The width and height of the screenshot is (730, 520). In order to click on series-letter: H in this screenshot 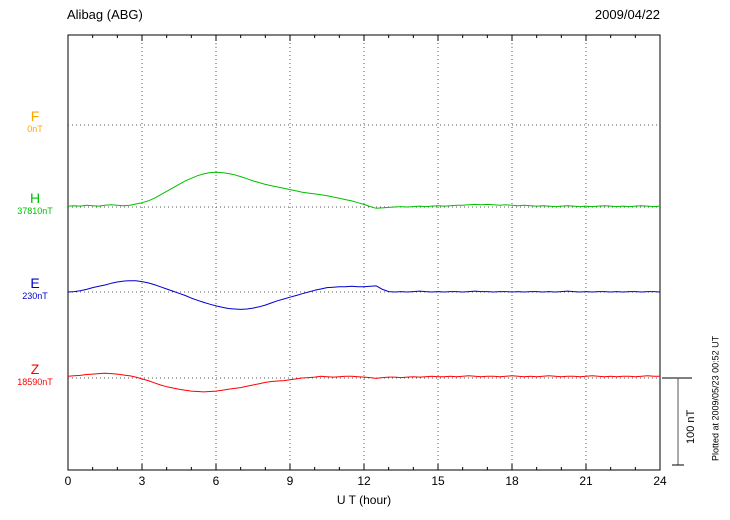, I will do `click(35, 198)`.